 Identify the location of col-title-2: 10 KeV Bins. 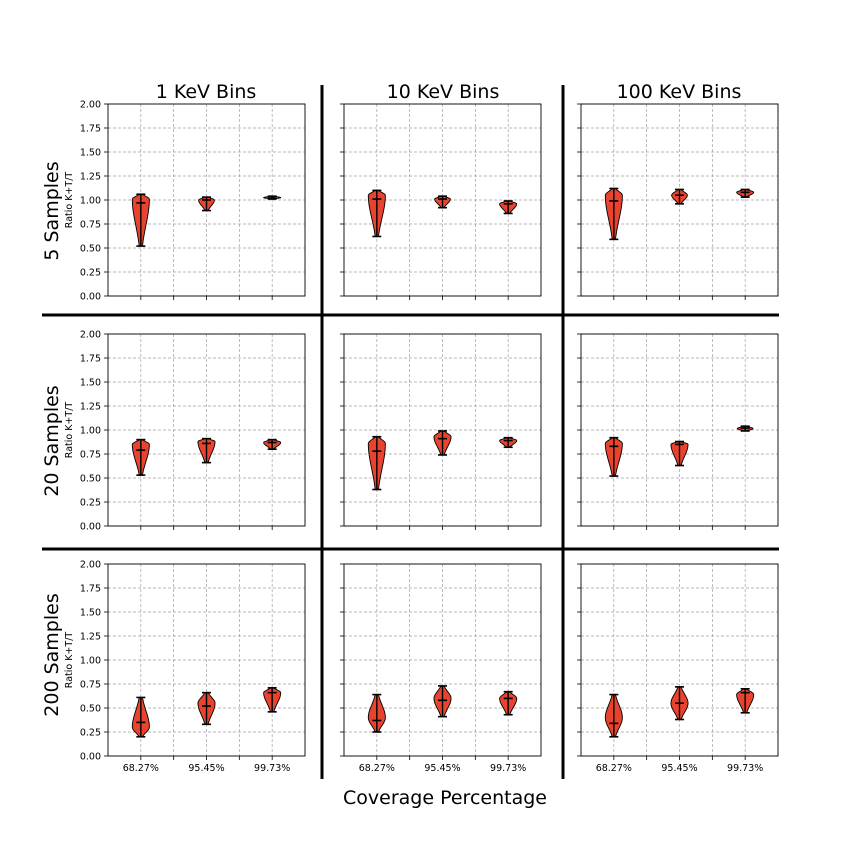
(443, 92).